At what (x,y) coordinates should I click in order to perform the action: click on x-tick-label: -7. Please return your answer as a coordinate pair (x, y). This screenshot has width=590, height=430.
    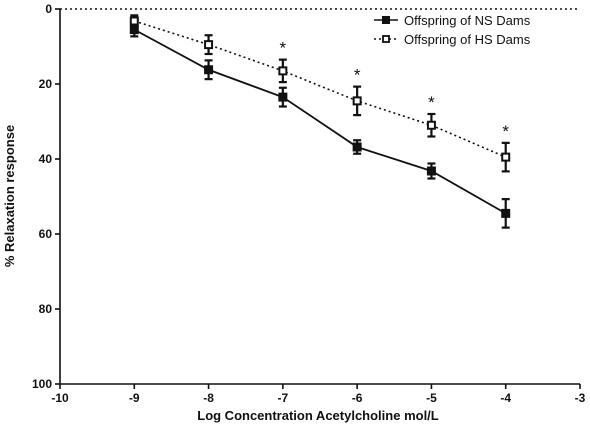
    Looking at the image, I should click on (283, 398).